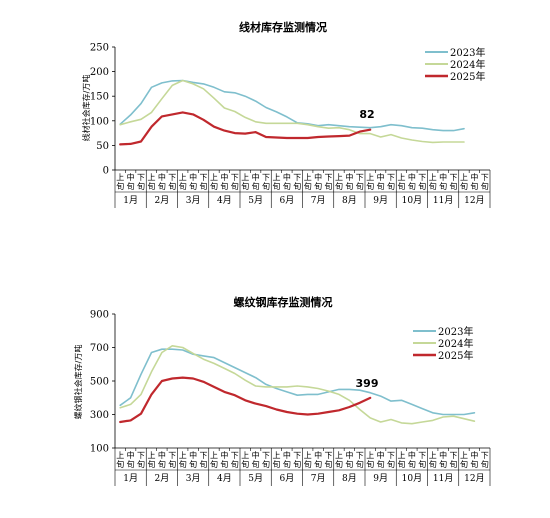 The image size is (550, 518). Describe the element at coordinates (99, 415) in the screenshot. I see `y-tick-label: 300` at that location.